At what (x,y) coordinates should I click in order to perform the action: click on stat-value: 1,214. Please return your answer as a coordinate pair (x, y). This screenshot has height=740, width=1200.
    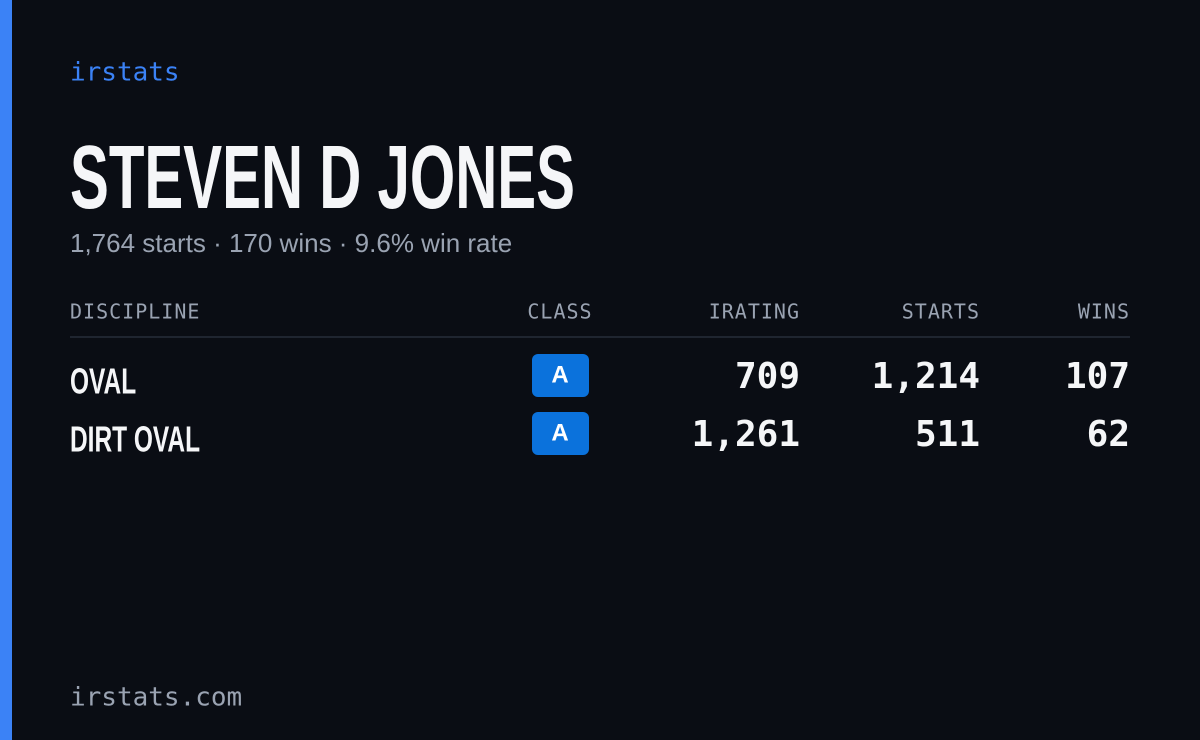
    Looking at the image, I should click on (926, 376).